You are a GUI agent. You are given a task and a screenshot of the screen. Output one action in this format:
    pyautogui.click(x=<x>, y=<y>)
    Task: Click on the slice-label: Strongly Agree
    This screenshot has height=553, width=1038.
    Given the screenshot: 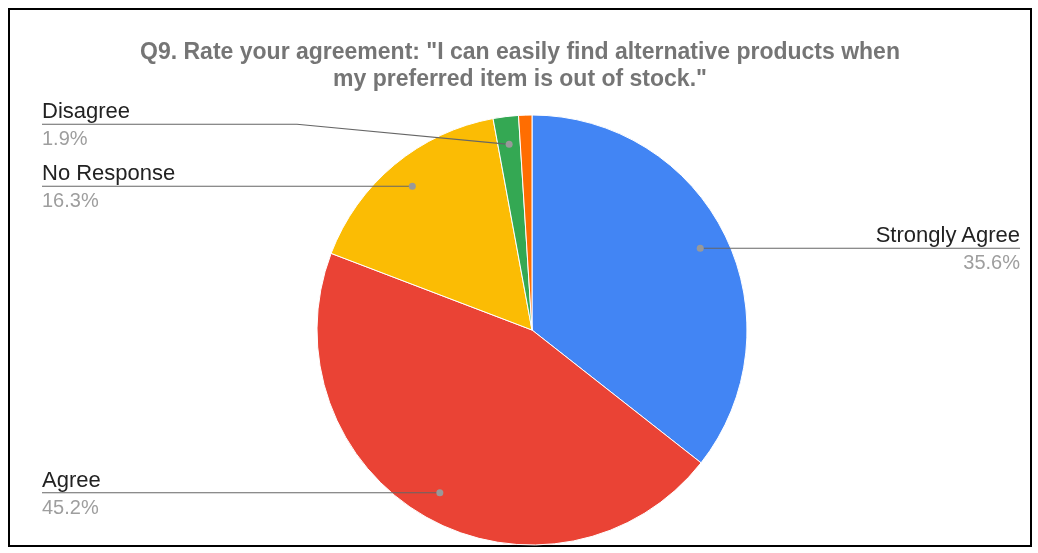 What is the action you would take?
    pyautogui.click(x=947, y=235)
    